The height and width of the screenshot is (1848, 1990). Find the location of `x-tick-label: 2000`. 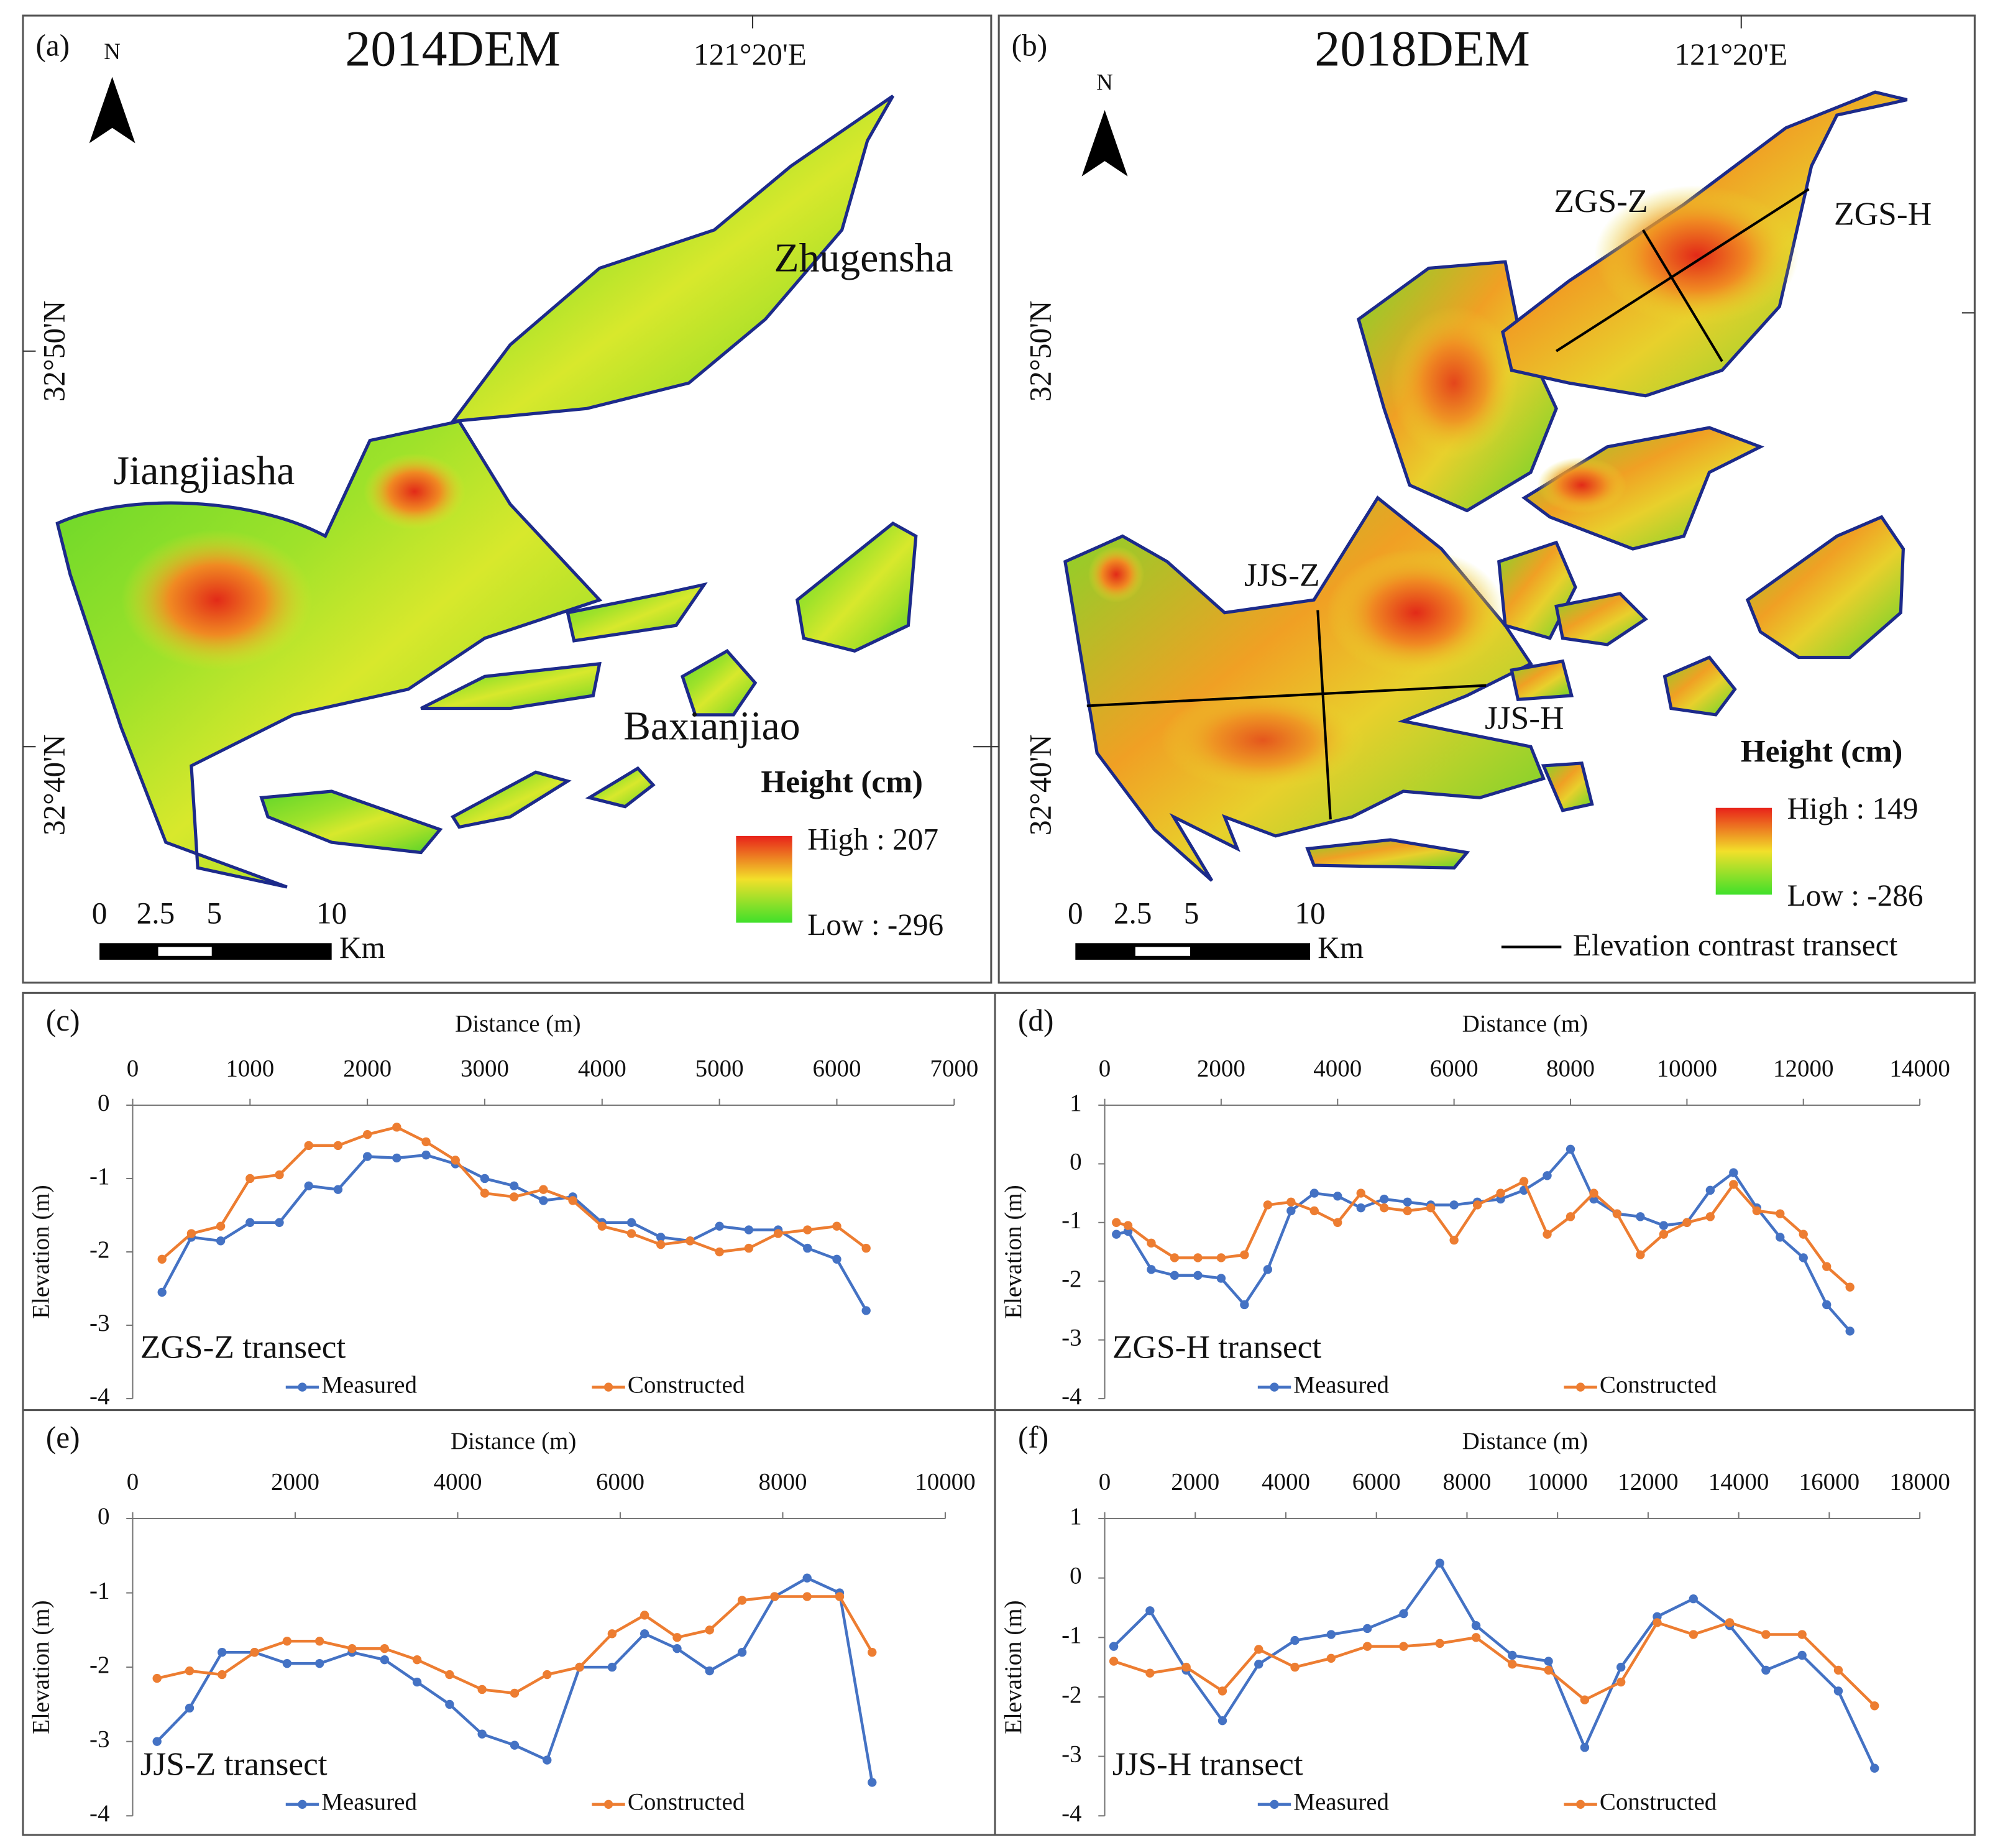

x-tick-label: 2000 is located at coordinates (295, 1482).